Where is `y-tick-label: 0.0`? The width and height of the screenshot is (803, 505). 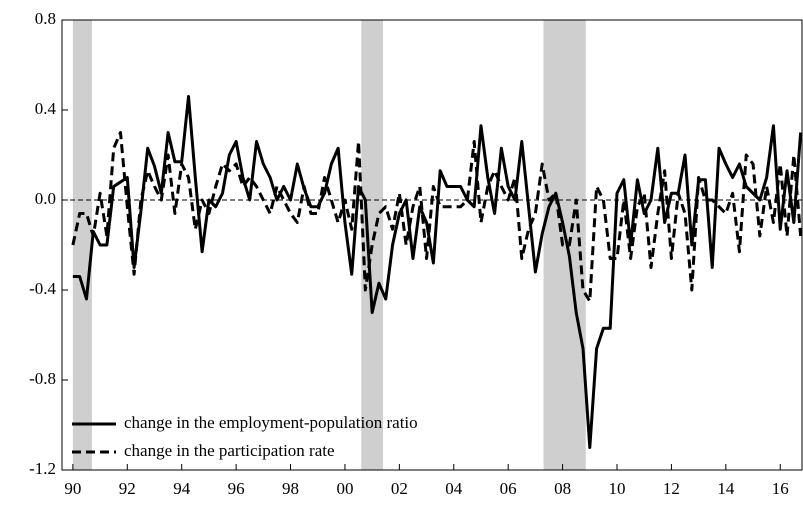 y-tick-label: 0.0 is located at coordinates (45, 198).